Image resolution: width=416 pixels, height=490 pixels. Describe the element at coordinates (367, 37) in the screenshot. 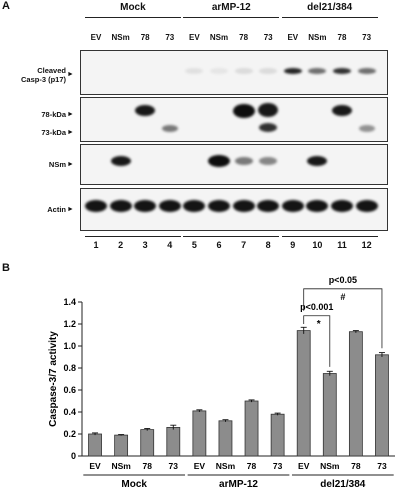

I see `lane-label-12: 73` at that location.